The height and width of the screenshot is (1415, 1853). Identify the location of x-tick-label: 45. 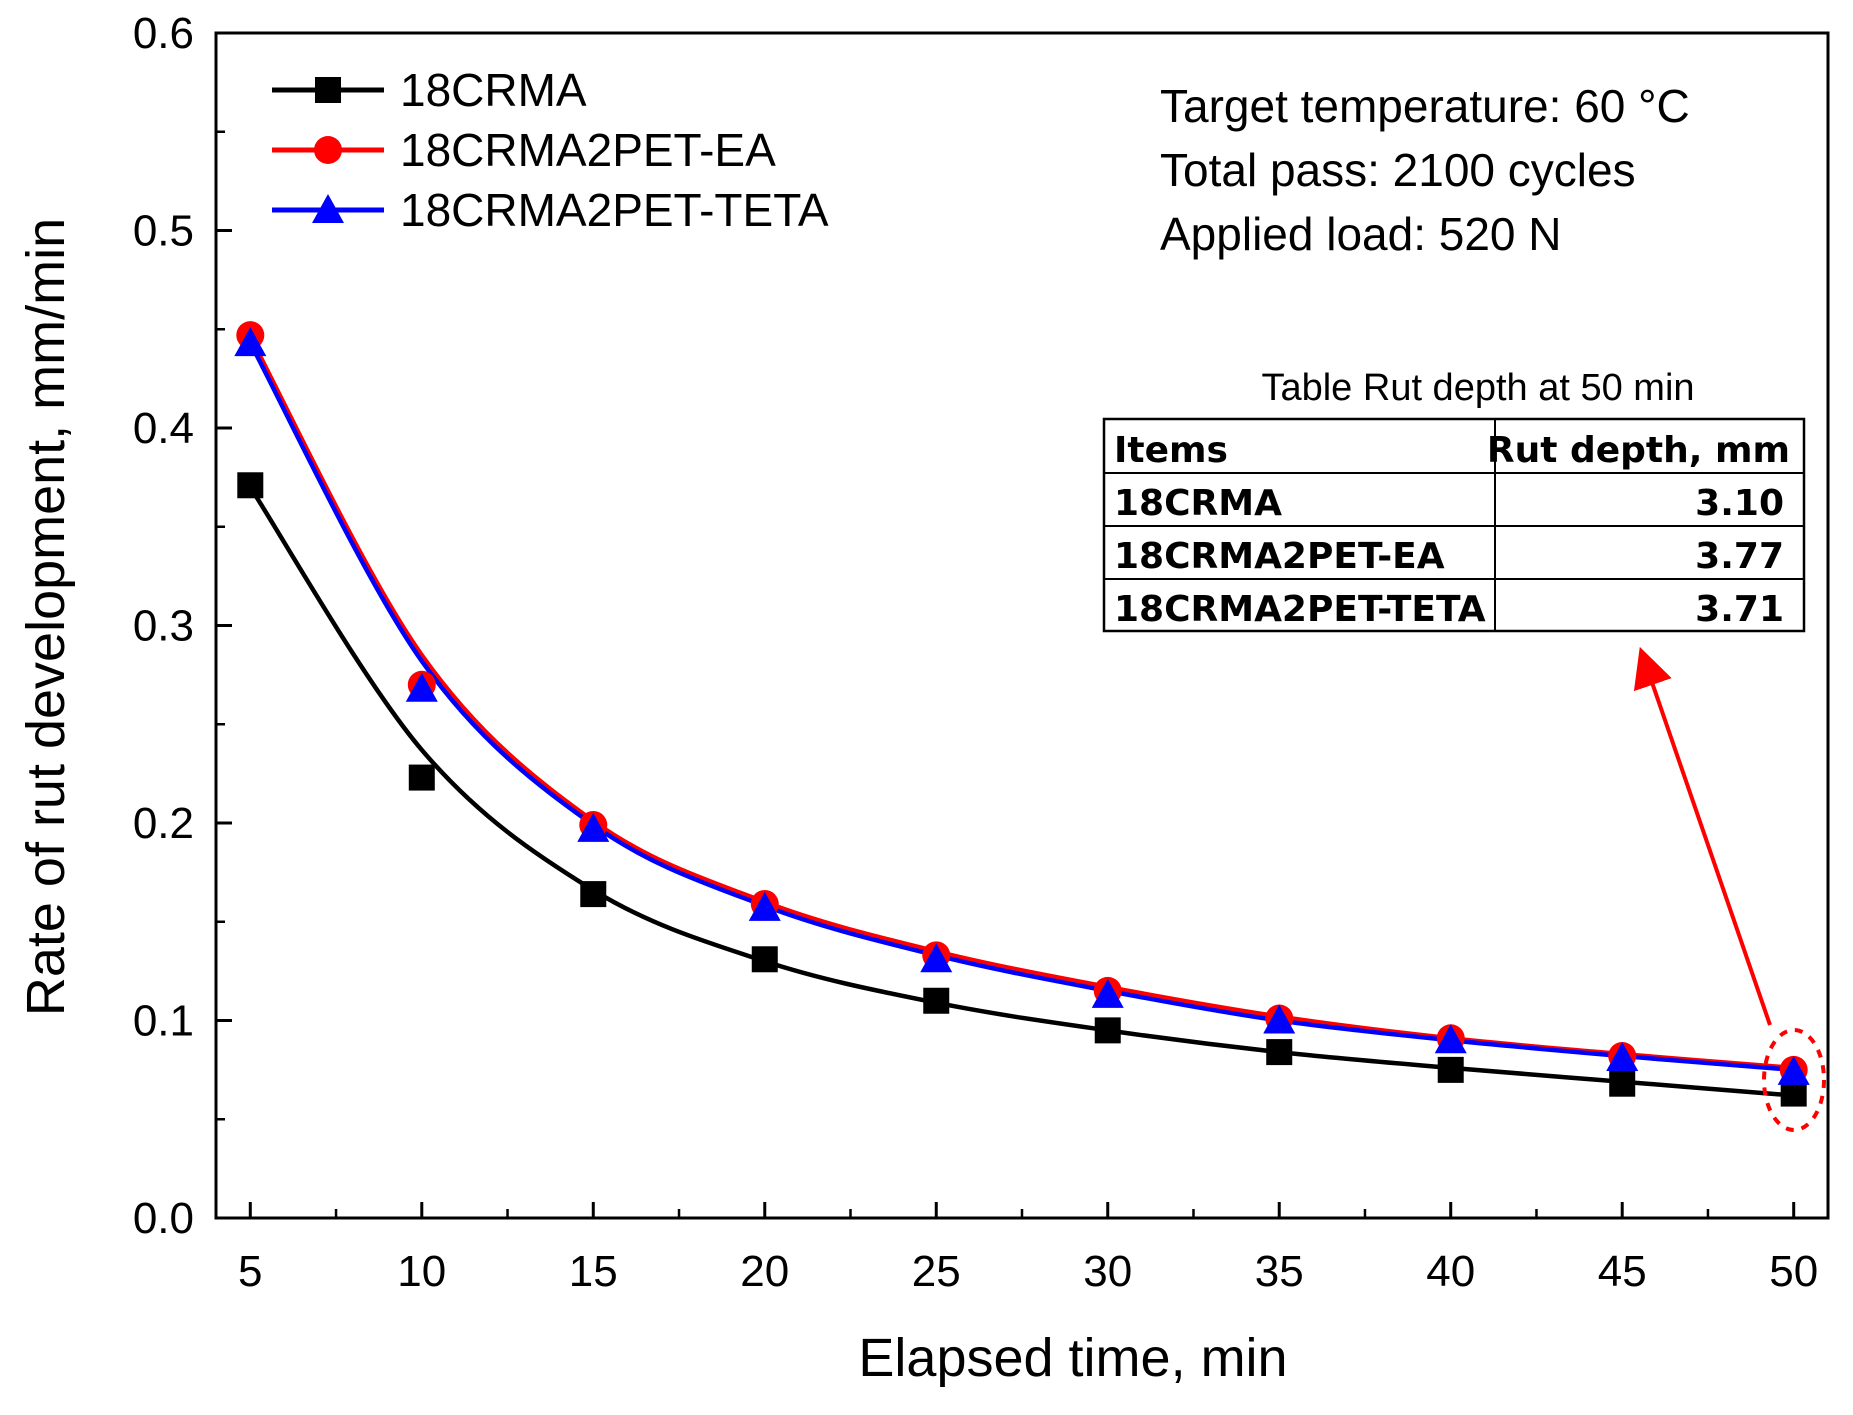
(1622, 1271).